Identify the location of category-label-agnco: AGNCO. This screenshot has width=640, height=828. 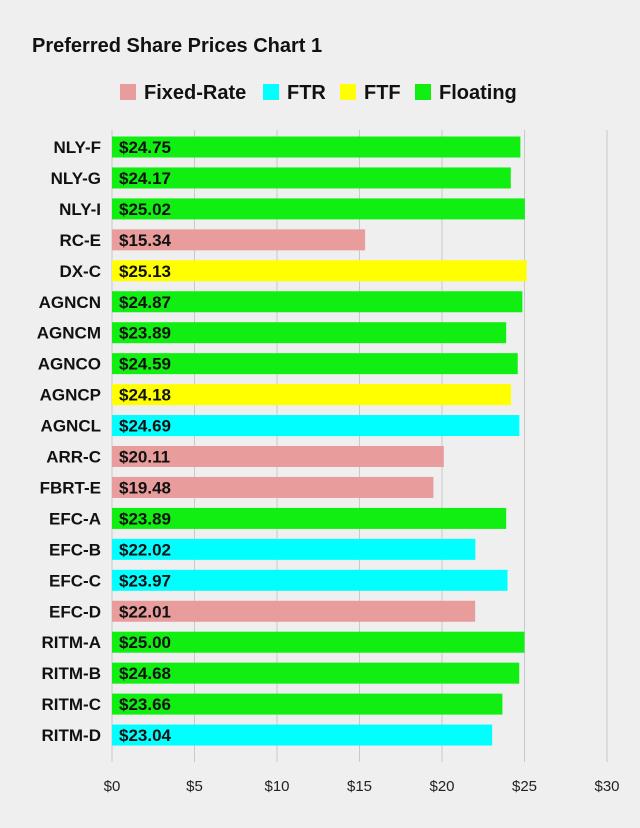
(69, 364).